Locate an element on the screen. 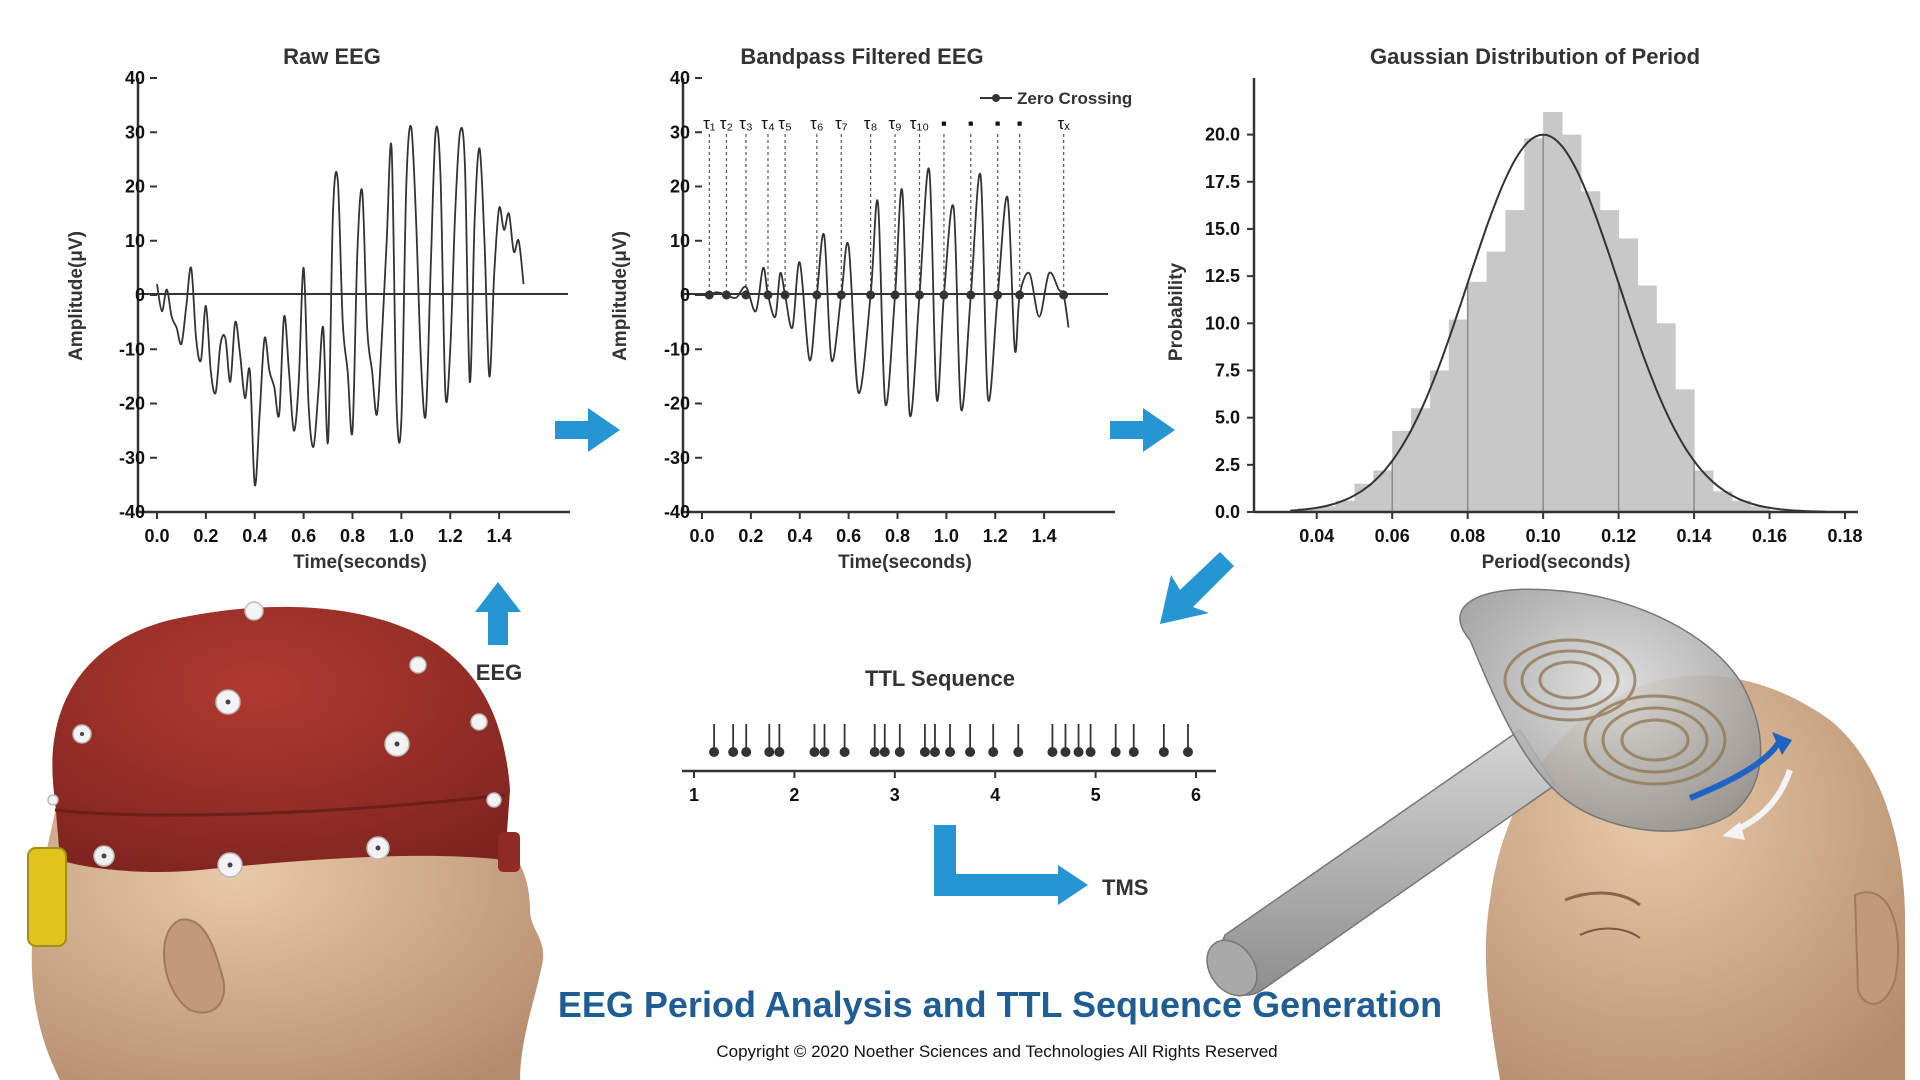  cap-strap is located at coordinates (509, 852).